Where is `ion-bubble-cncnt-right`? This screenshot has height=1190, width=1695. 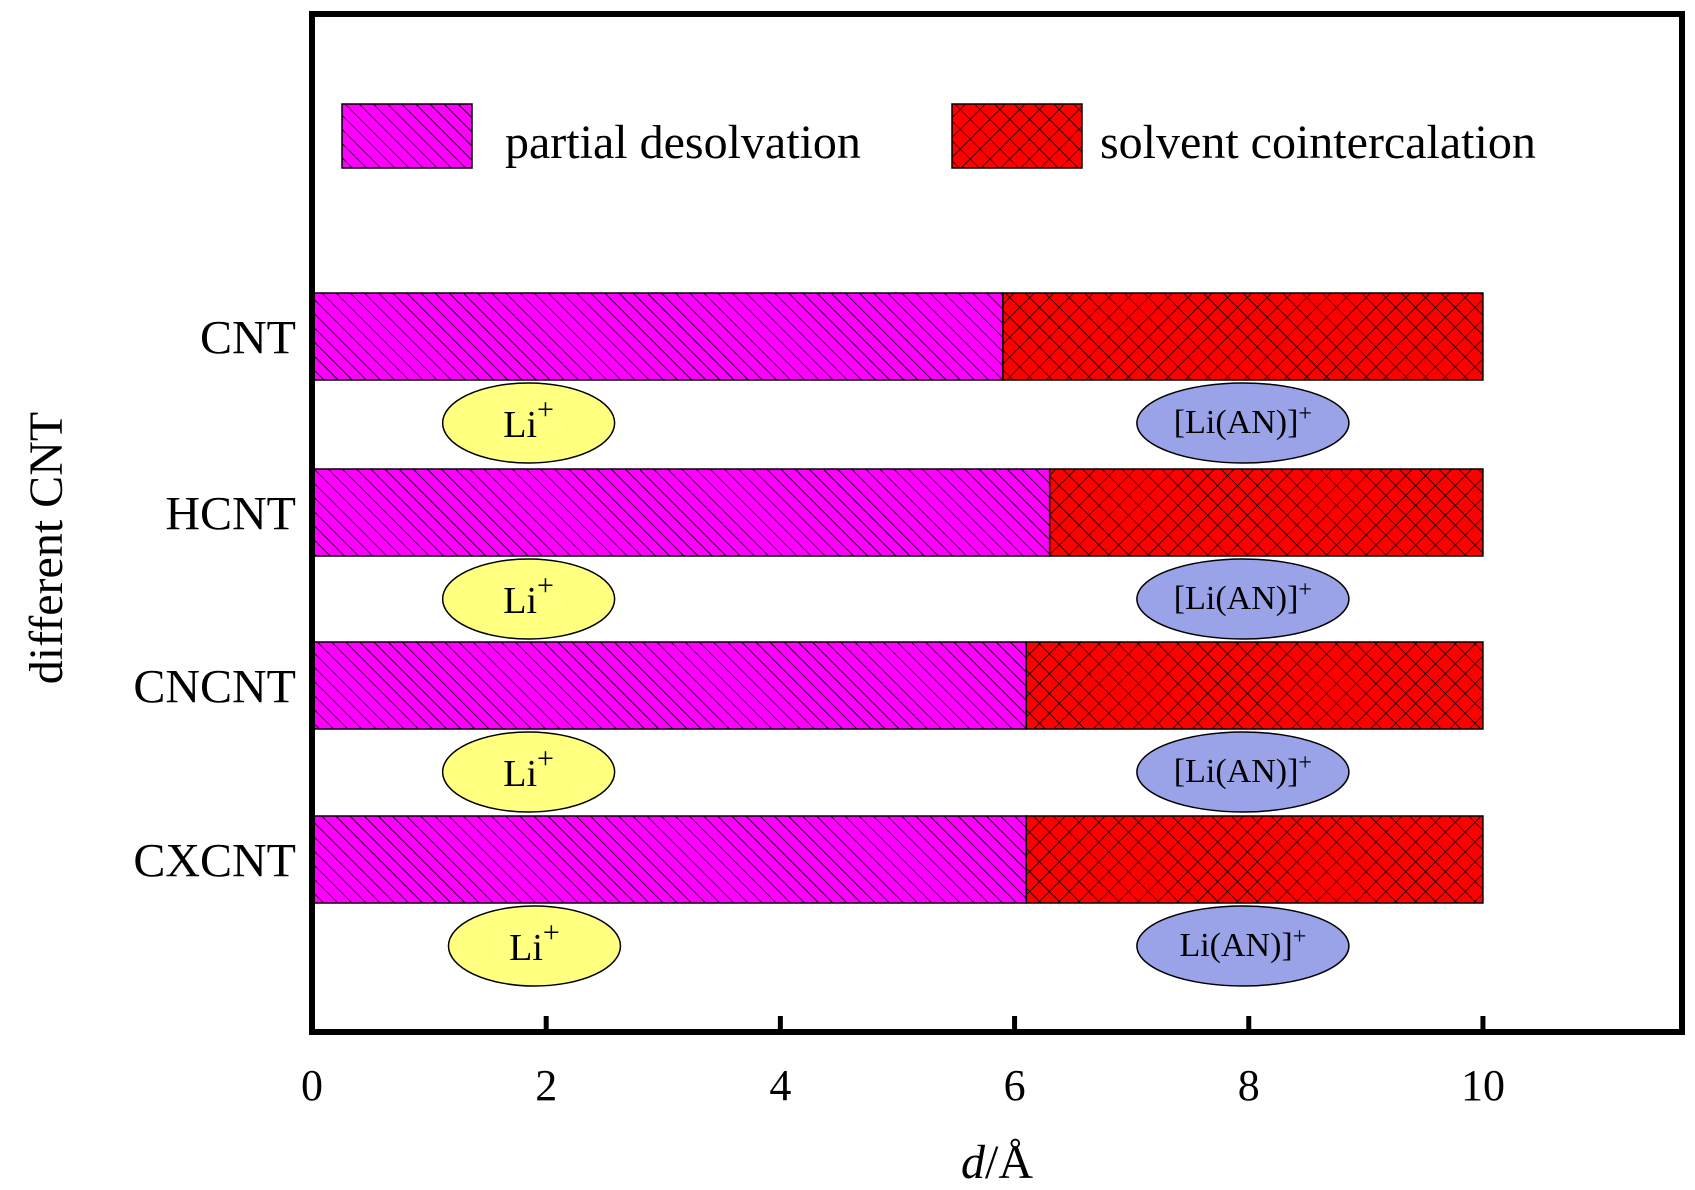 ion-bubble-cncnt-right is located at coordinates (1243, 772).